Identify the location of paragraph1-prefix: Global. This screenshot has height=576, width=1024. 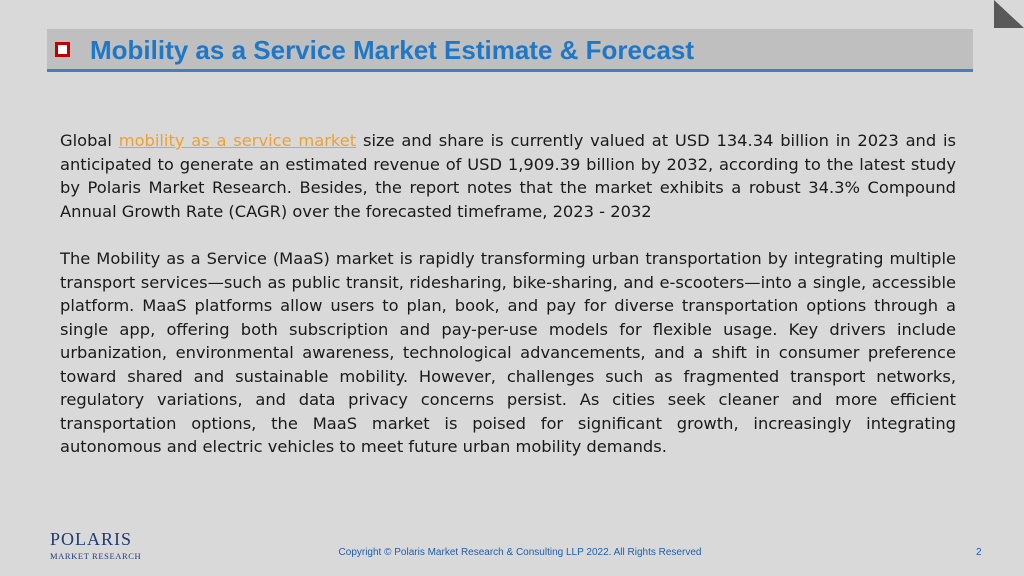
(89, 140).